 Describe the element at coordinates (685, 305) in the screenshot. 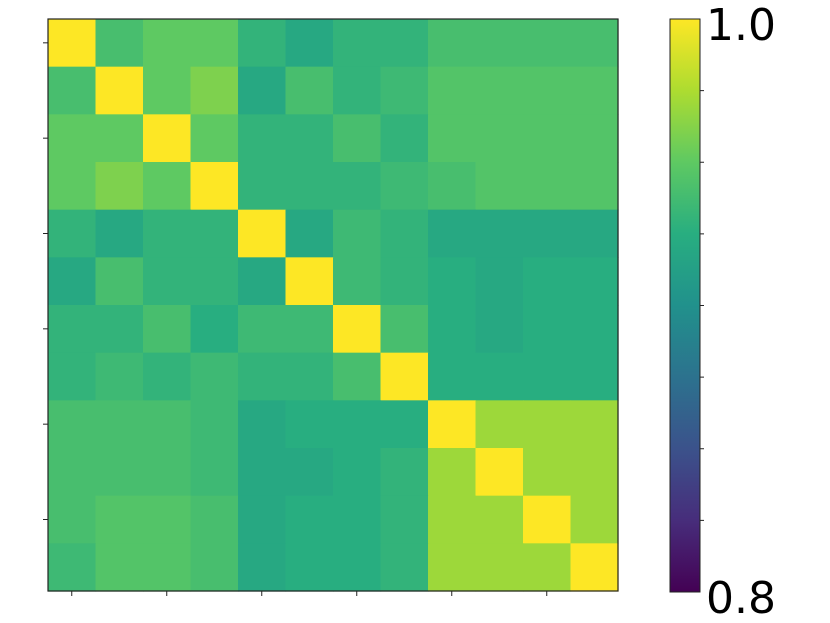

I see `colorbar` at that location.